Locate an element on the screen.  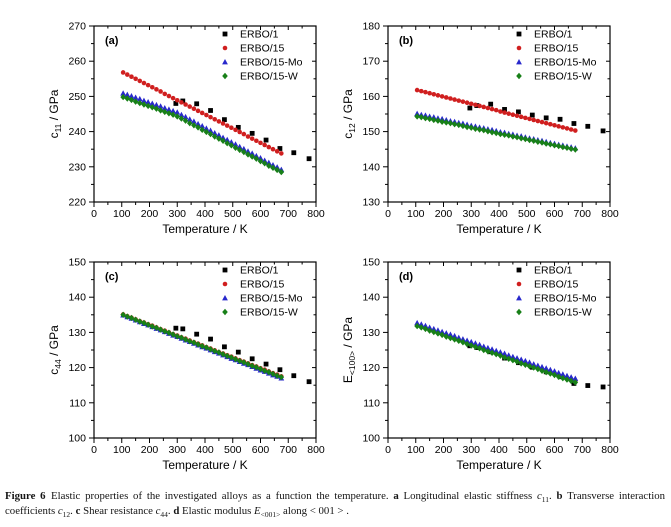
panel-a-y-label: c11 / GPa is located at coordinates (55, 113).